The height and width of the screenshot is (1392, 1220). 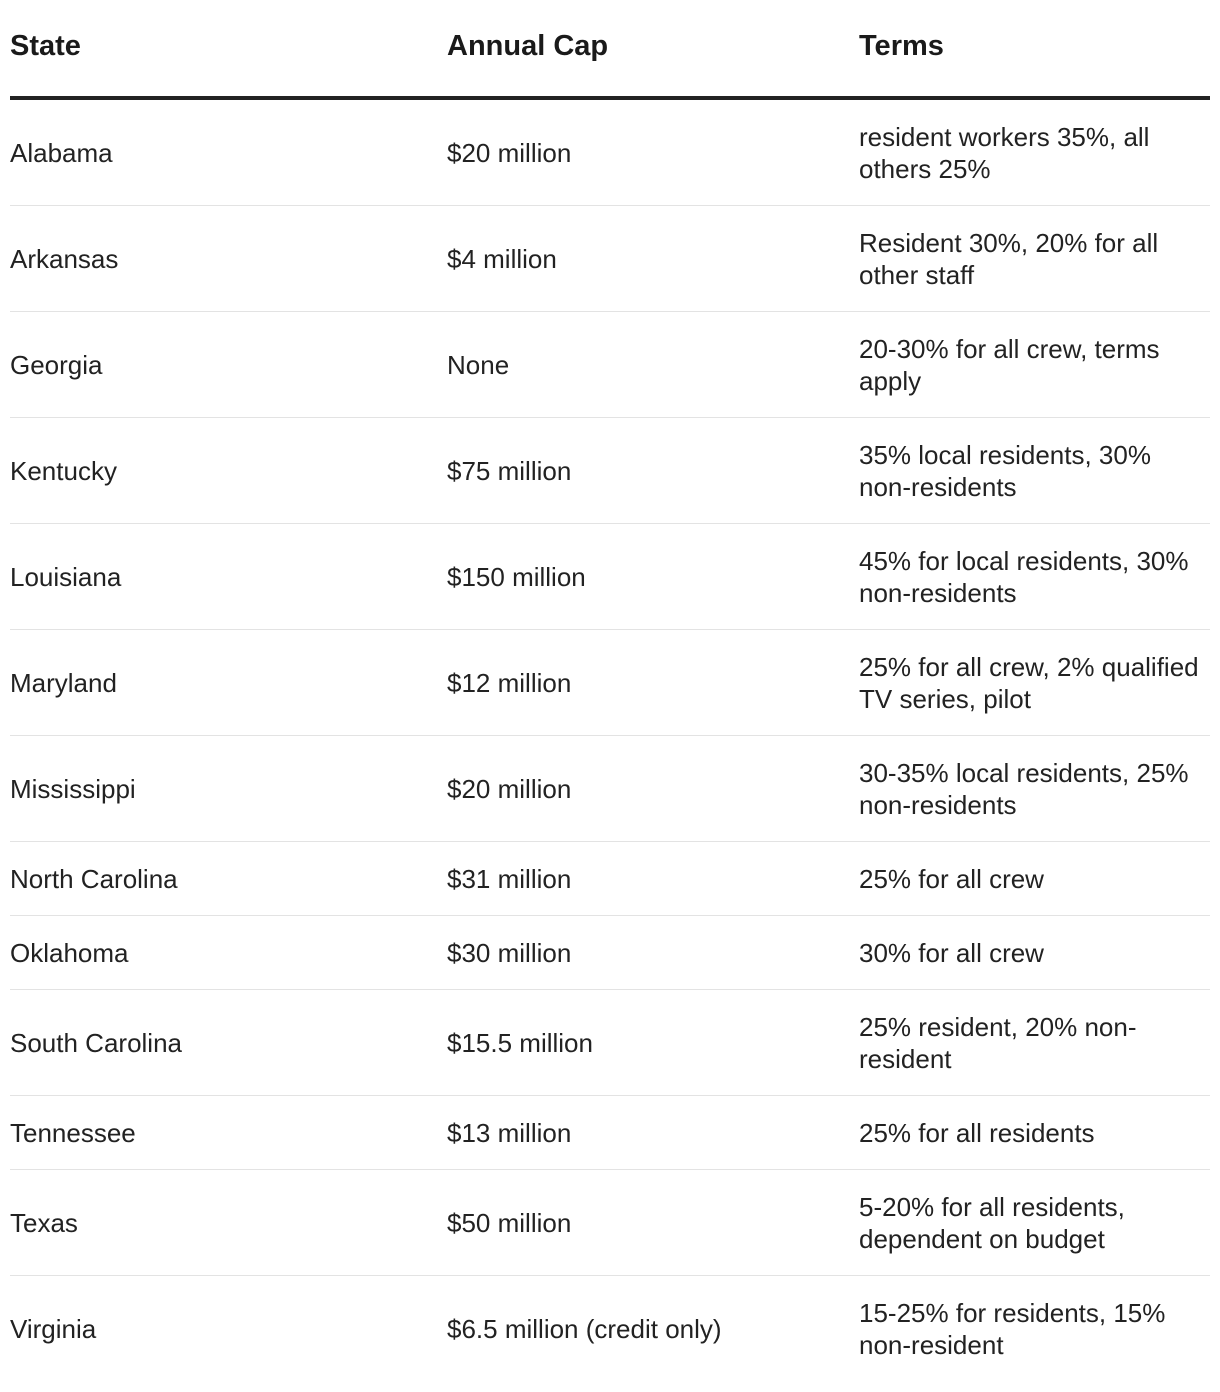 I want to click on cell-terms: 15-25% for residents, 15% non-resident, so click(x=1012, y=1328).